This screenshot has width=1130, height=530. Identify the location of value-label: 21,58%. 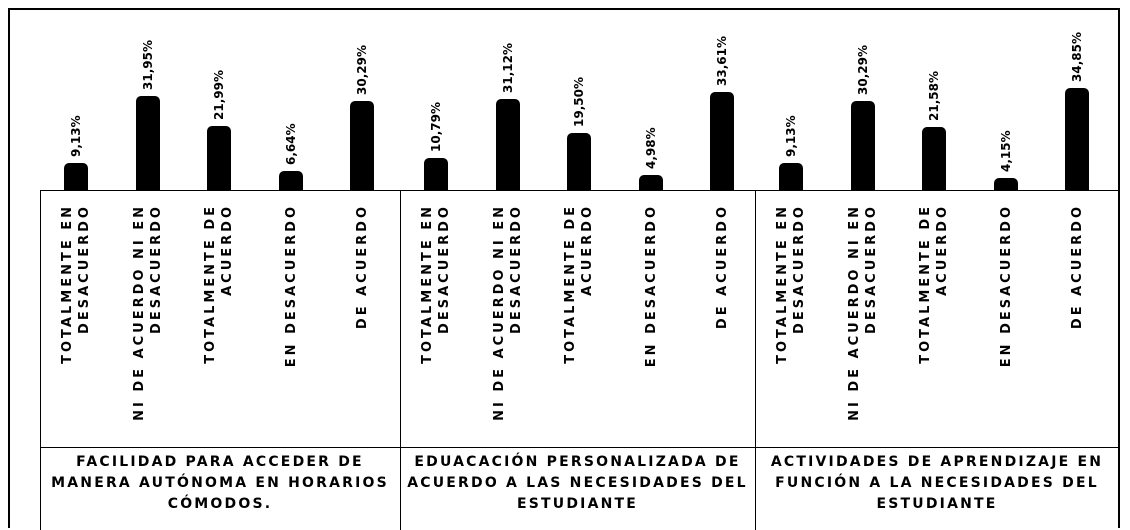
(934, 95).